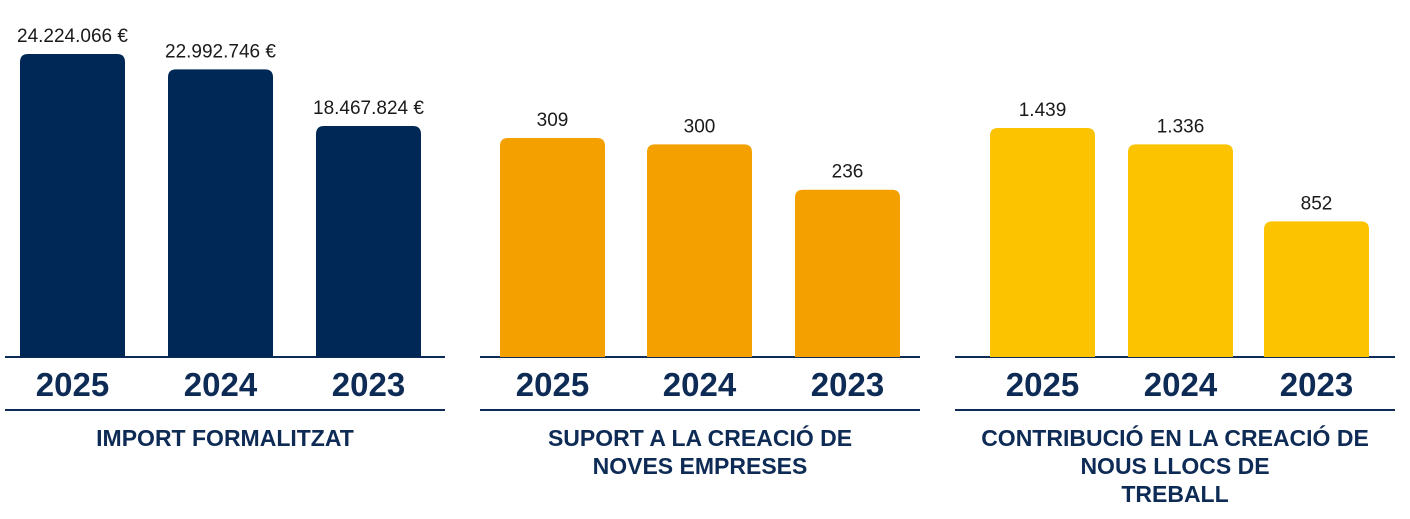  I want to click on bar-value-label: 24.224.066 €, so click(72, 36).